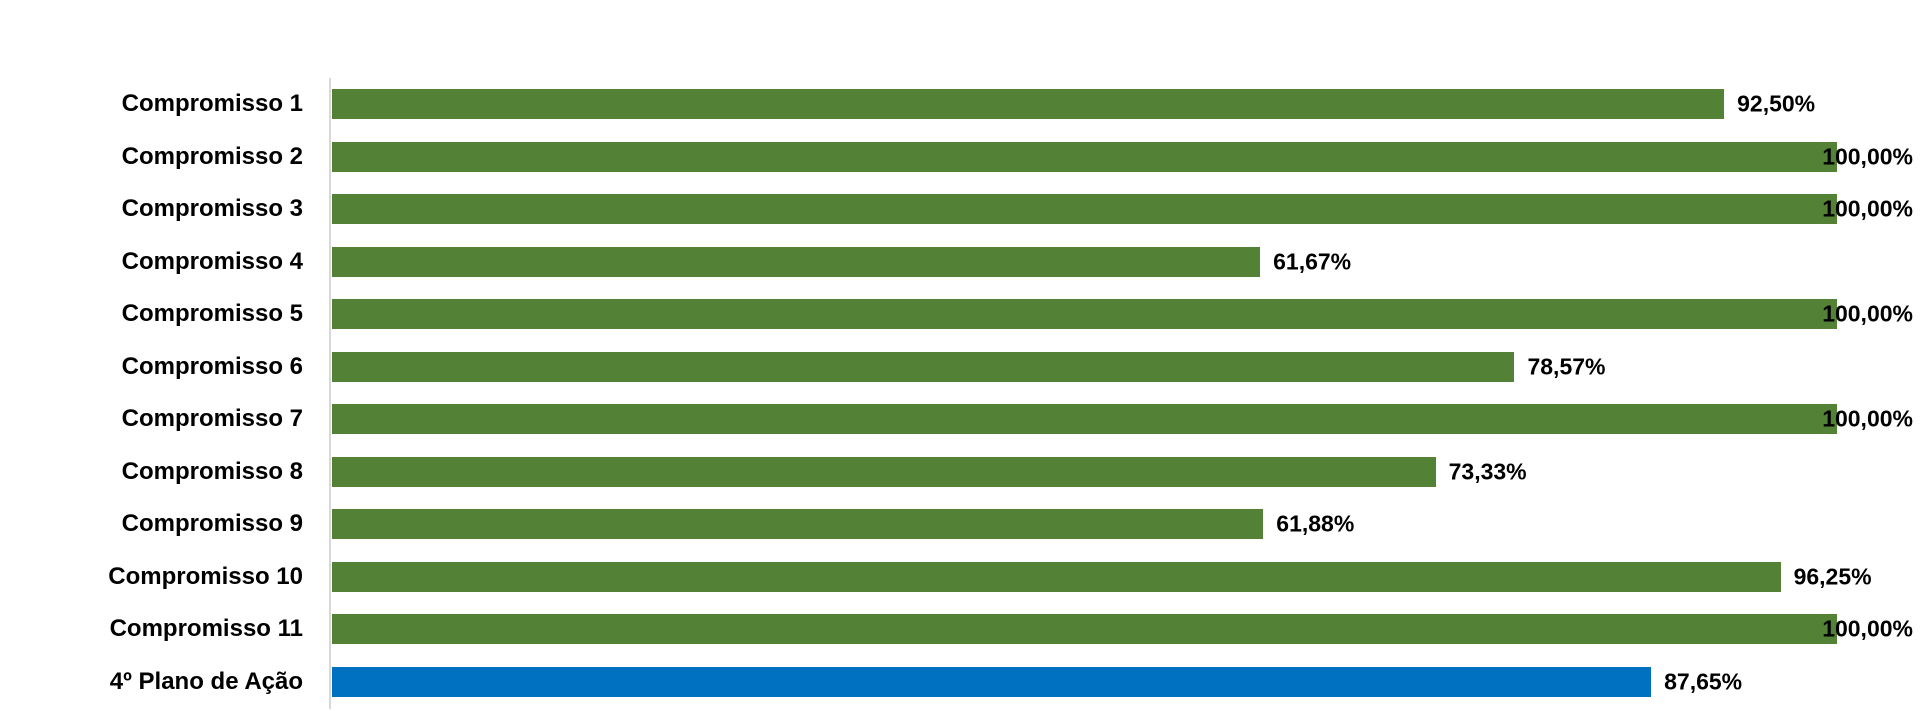 The image size is (1920, 711). What do you see at coordinates (205, 576) in the screenshot?
I see `category-label: Compromisso 10` at bounding box center [205, 576].